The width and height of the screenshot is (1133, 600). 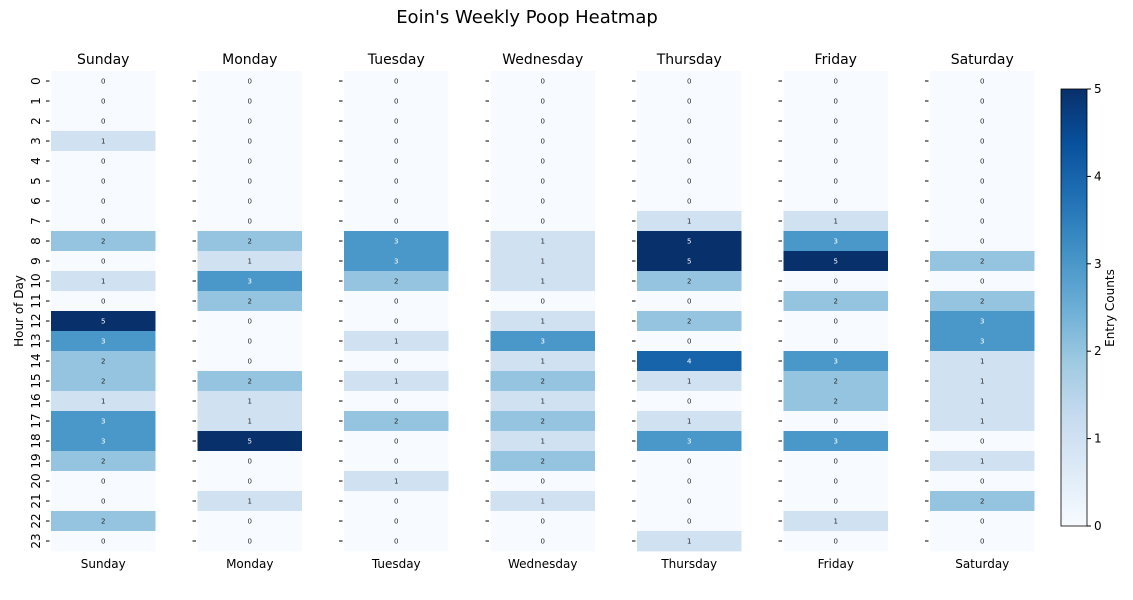 I want to click on chart-title: Eoin's Weekly Poop Heatmap, so click(x=527, y=17).